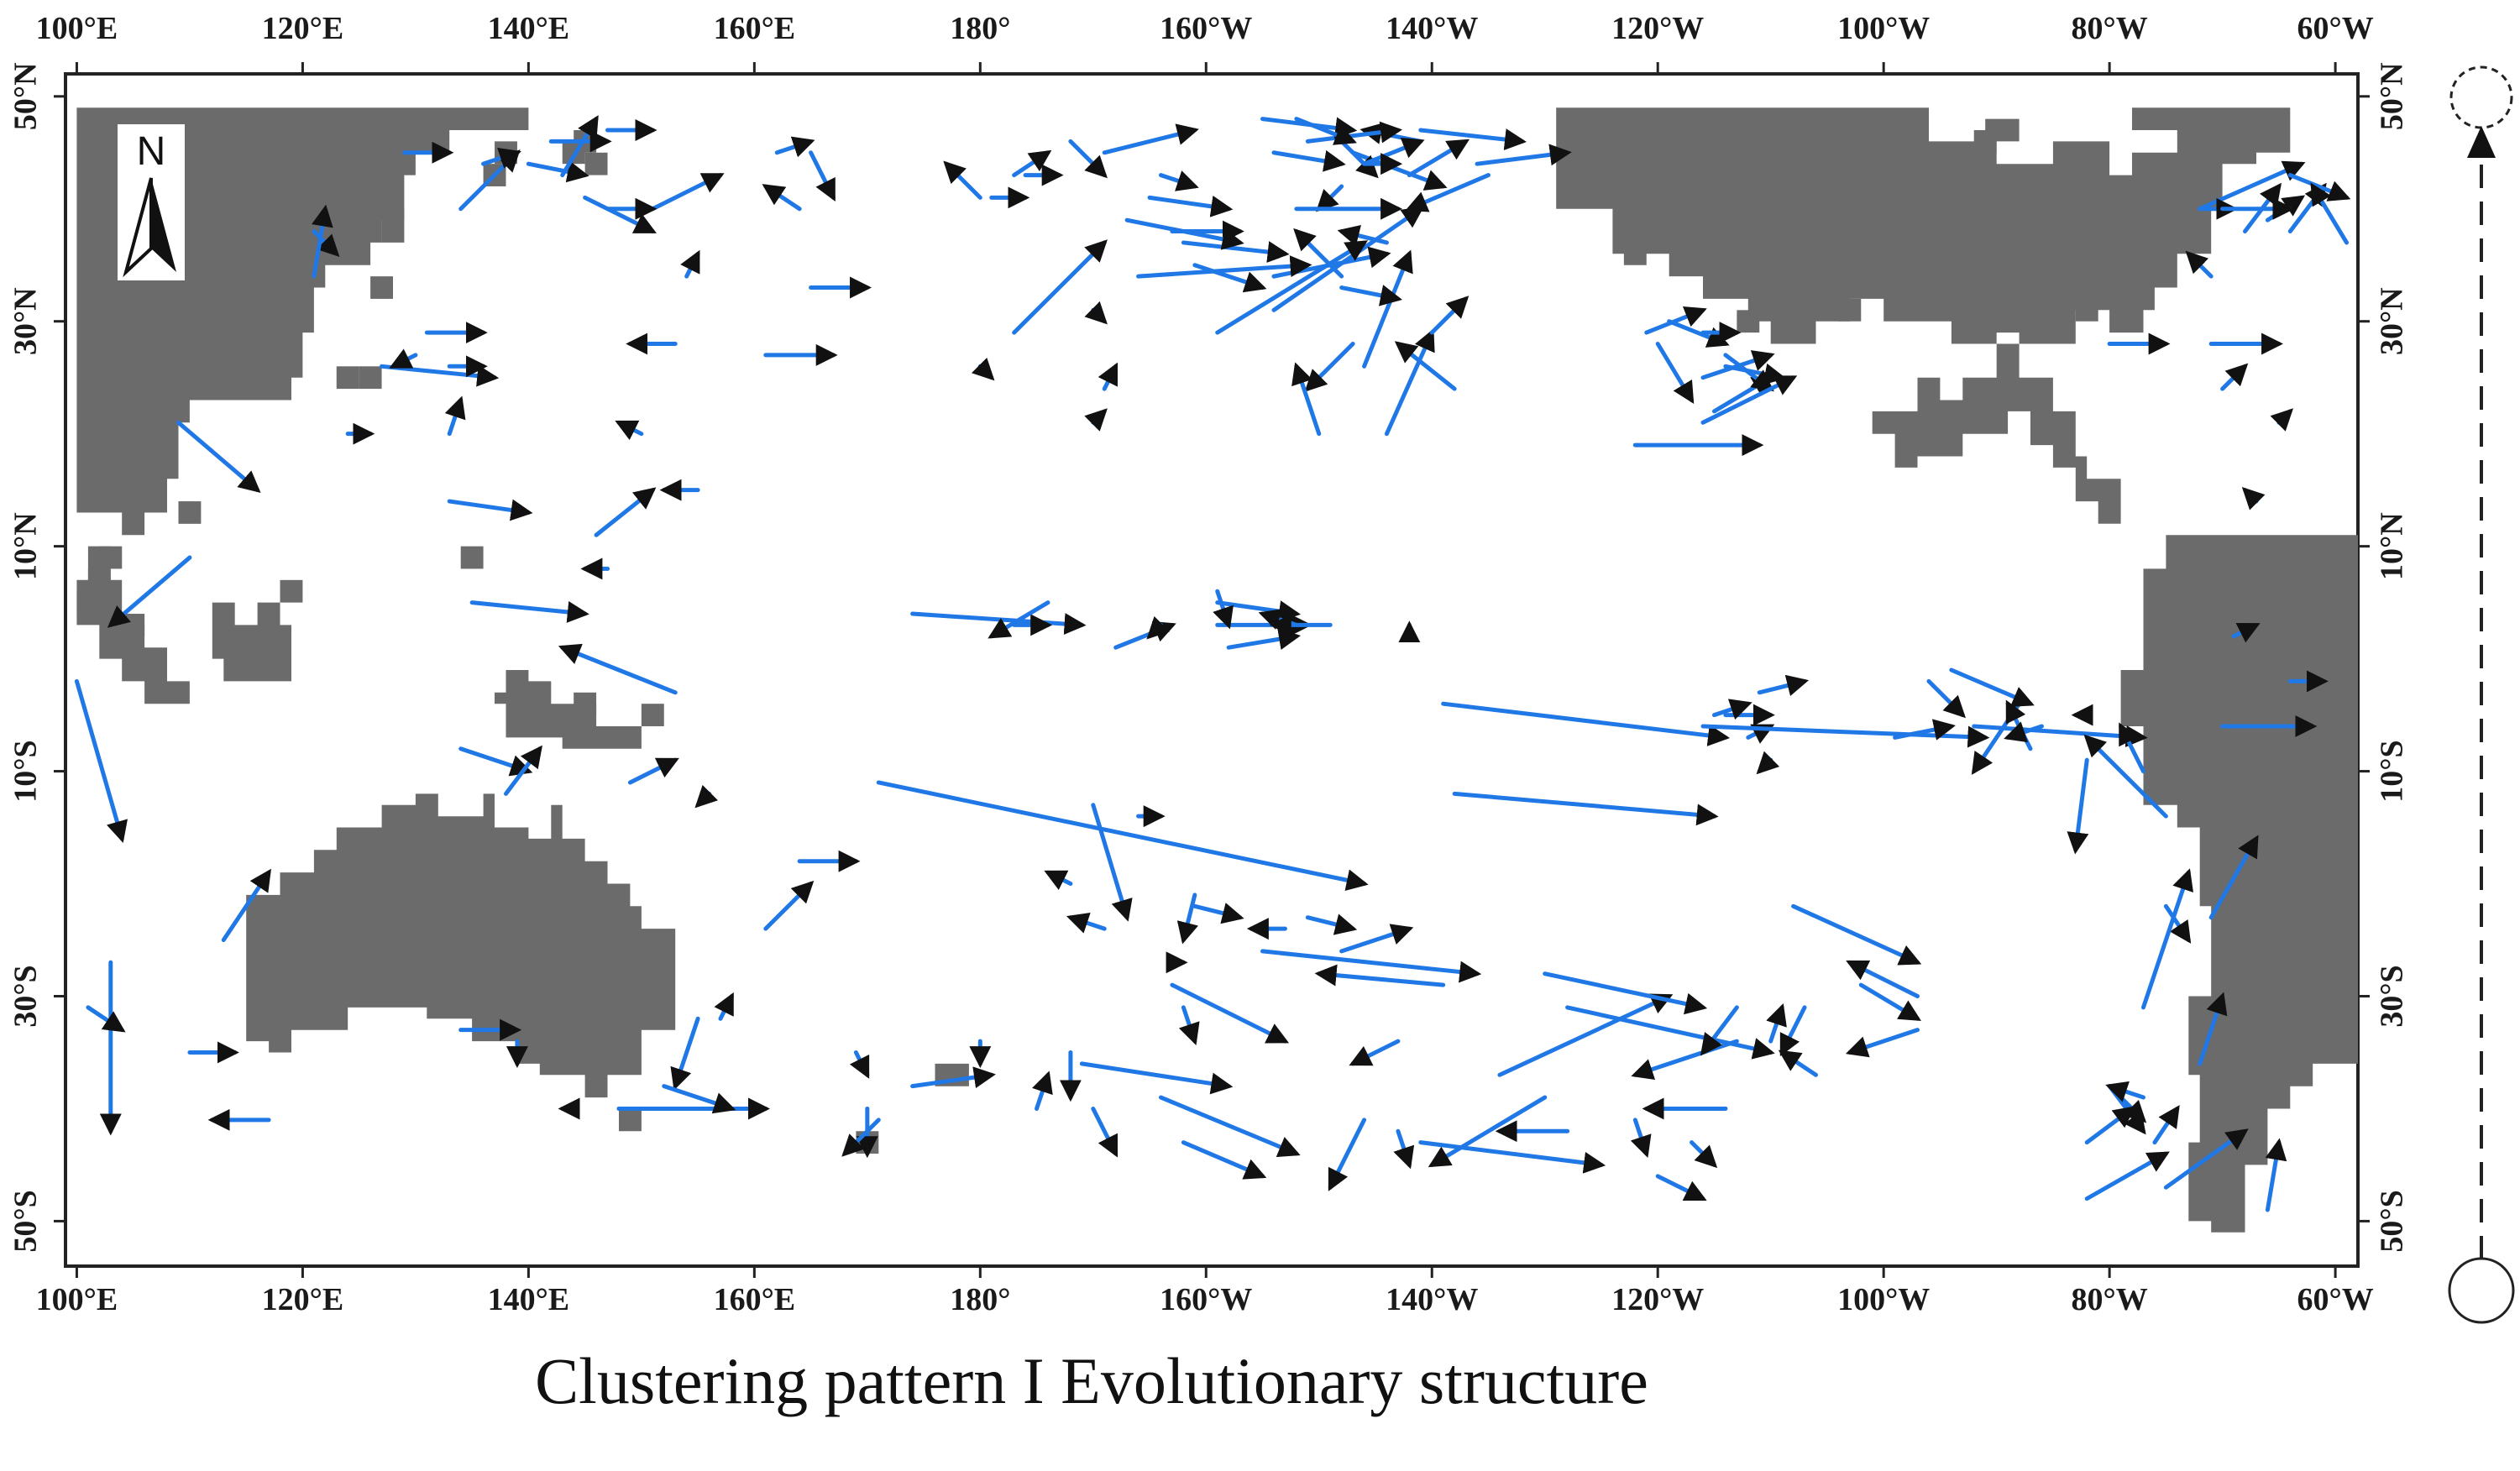  What do you see at coordinates (1658, 1299) in the screenshot?
I see `x-tick-label-bottom: 120°W` at bounding box center [1658, 1299].